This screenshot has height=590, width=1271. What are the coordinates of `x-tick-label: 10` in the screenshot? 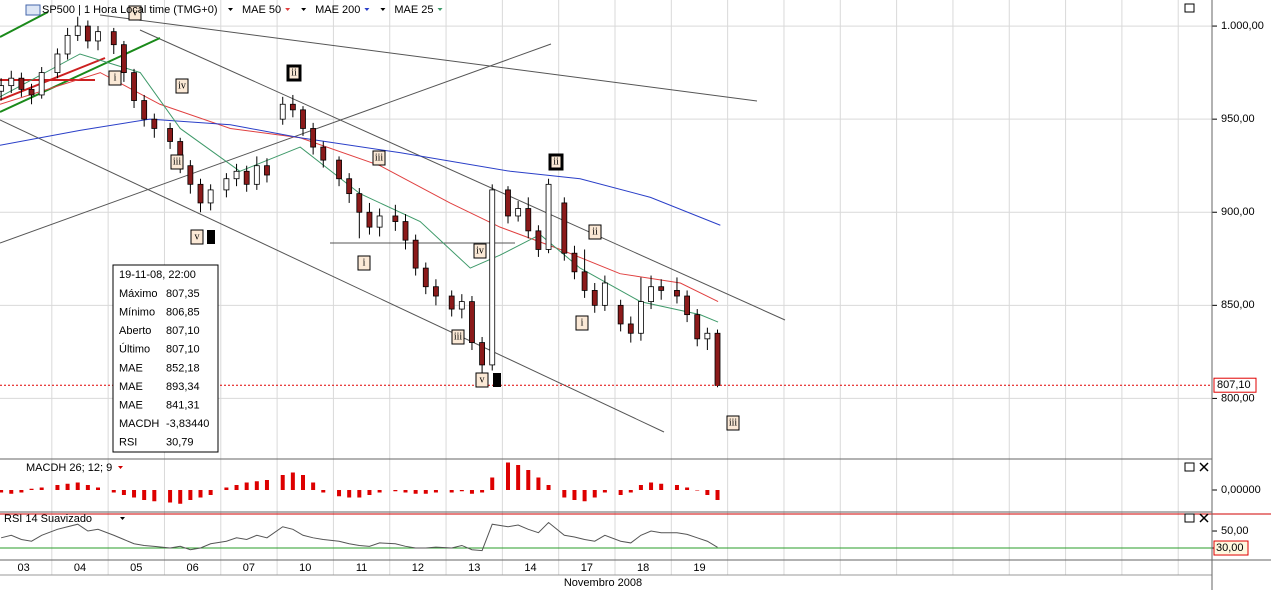 It's located at (305, 568).